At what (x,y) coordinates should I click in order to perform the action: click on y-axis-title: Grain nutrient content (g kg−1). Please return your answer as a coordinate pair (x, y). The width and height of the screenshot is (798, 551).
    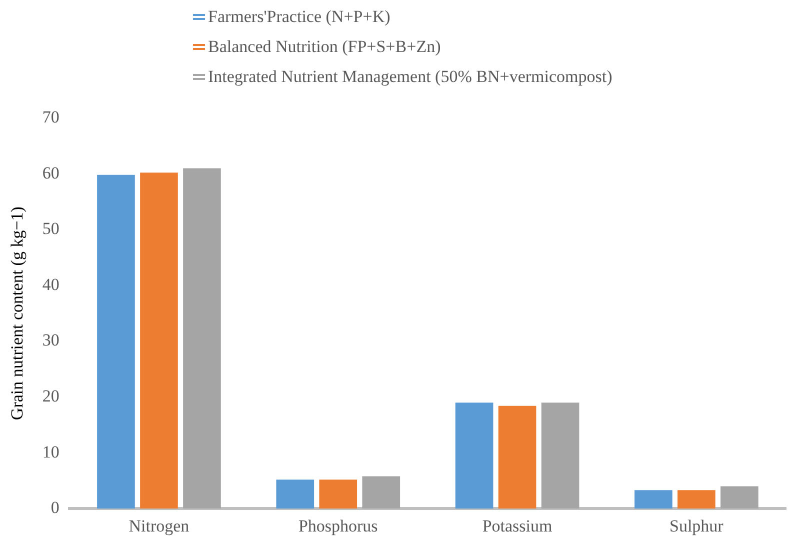
    Looking at the image, I should click on (17, 313).